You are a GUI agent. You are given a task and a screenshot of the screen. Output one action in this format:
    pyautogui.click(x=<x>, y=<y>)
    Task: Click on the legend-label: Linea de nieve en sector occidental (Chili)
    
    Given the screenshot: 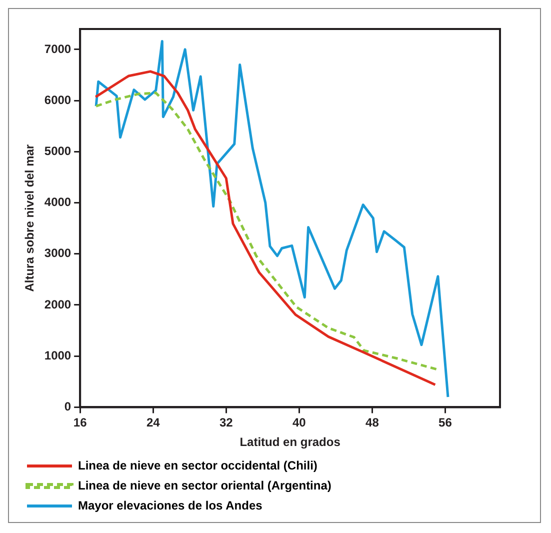 What is the action you would take?
    pyautogui.click(x=198, y=465)
    